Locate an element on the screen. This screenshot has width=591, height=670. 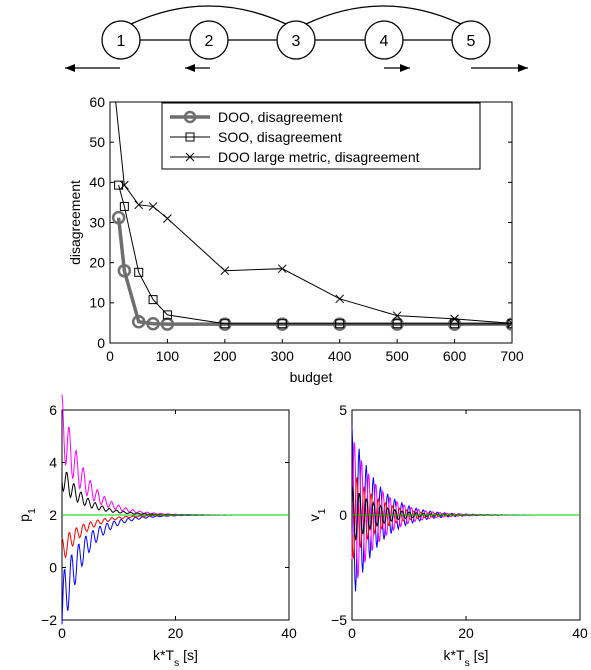
main-xtick-label: 400 is located at coordinates (340, 356).